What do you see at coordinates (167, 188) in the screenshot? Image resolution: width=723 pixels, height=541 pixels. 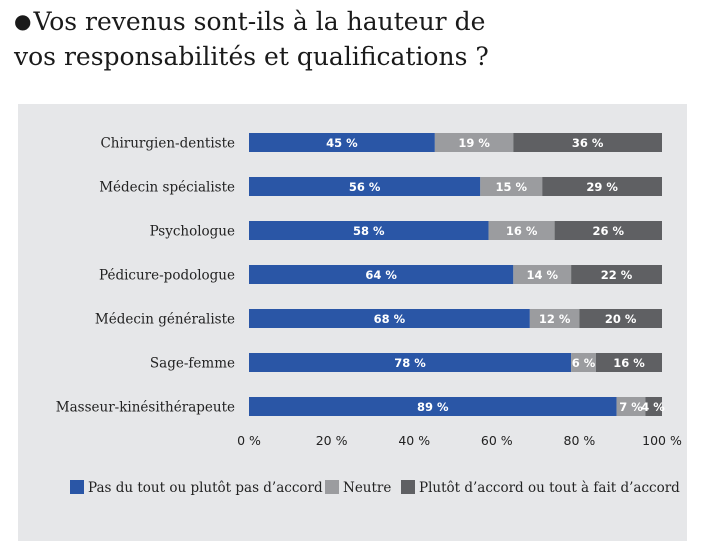 I see `category-label: Médecin spécialiste` at bounding box center [167, 188].